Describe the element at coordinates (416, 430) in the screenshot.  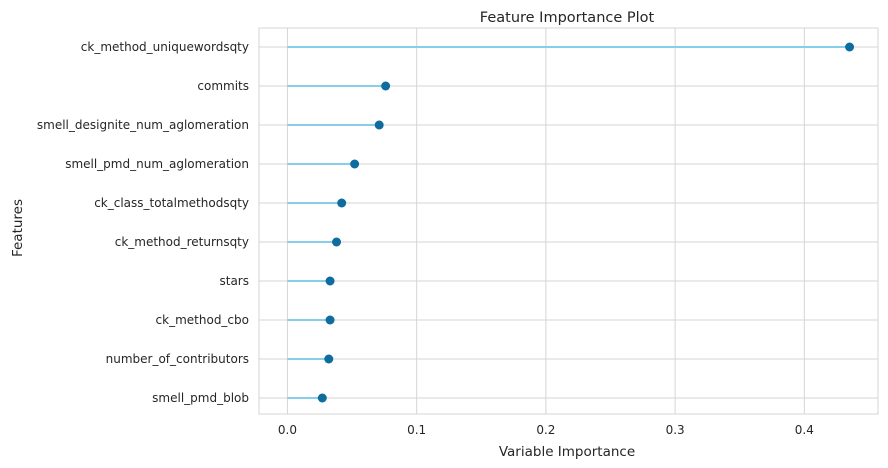
I see `x-tick-label: 0.1` at that location.